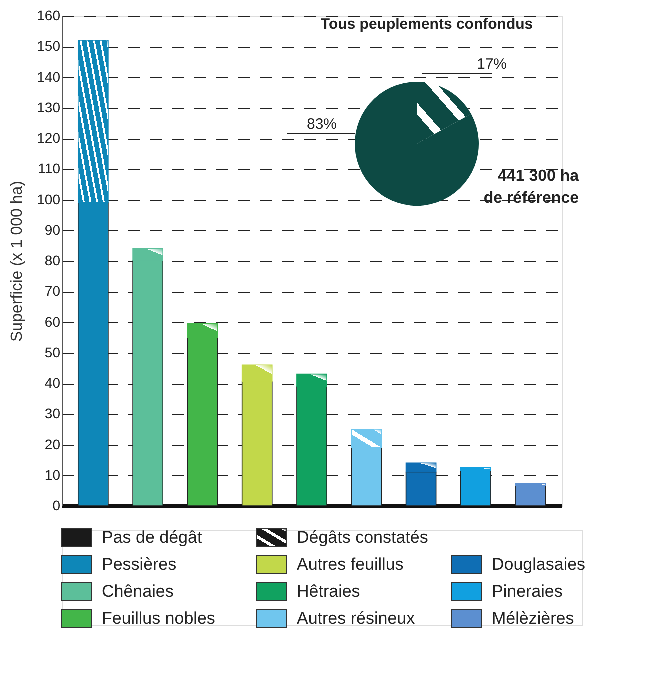 The height and width of the screenshot is (680, 658). I want to click on y-tick-label: 80, so click(52, 260).